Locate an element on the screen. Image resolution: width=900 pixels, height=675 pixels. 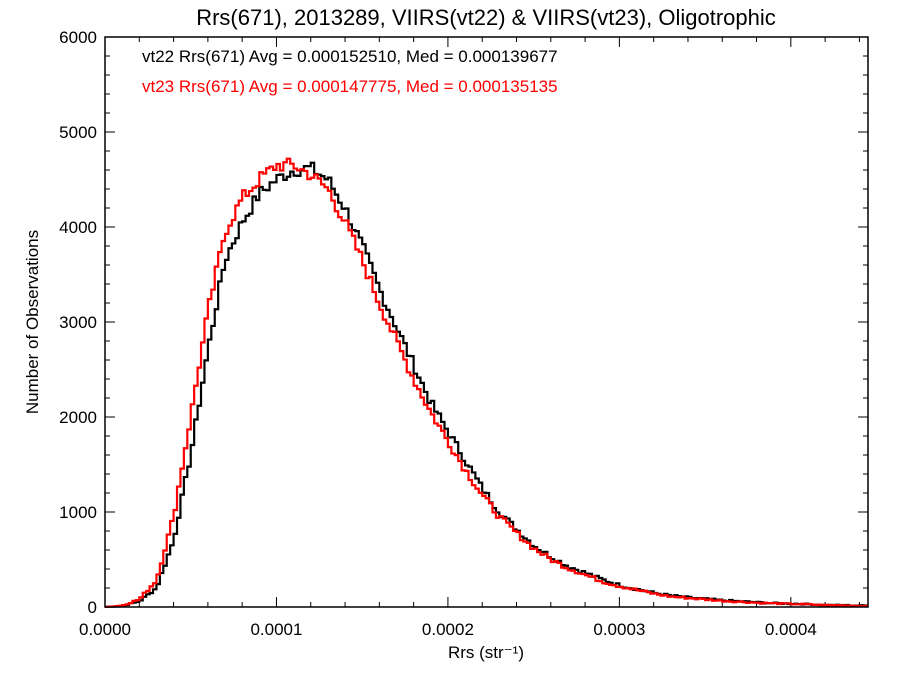
y-tick-label: 0 is located at coordinates (92, 607).